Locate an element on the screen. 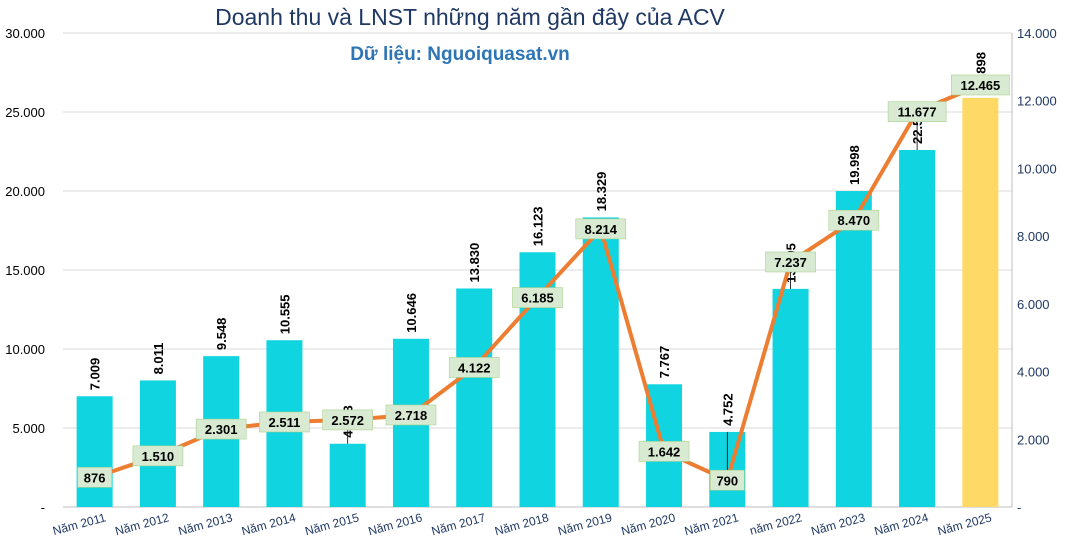 Image resolution: width=1073 pixels, height=559 pixels. profit-value-label: 8.214 is located at coordinates (600, 229).